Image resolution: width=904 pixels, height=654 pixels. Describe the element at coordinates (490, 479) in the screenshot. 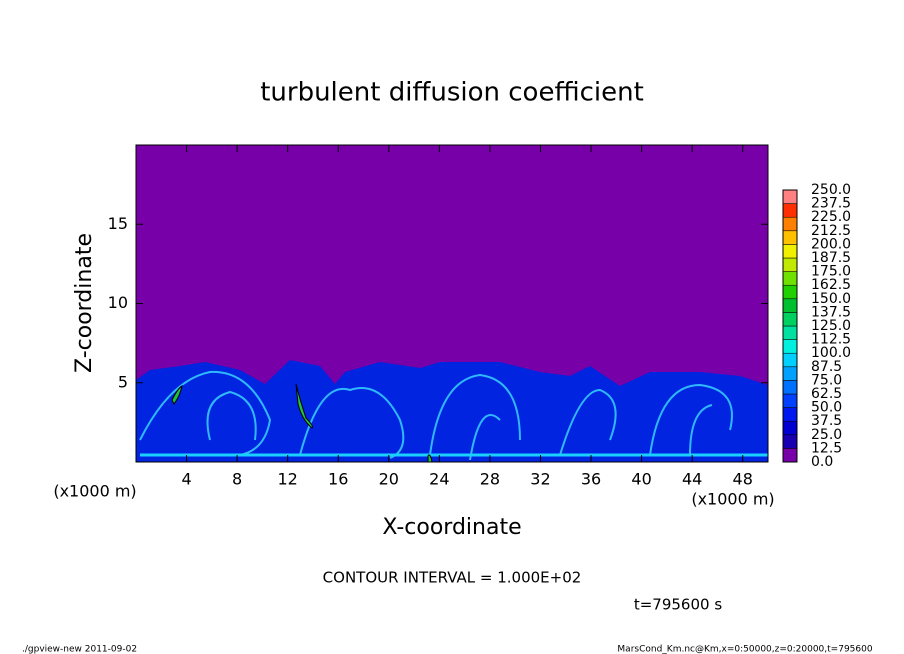

I see `x-tick-label: 28` at that location.